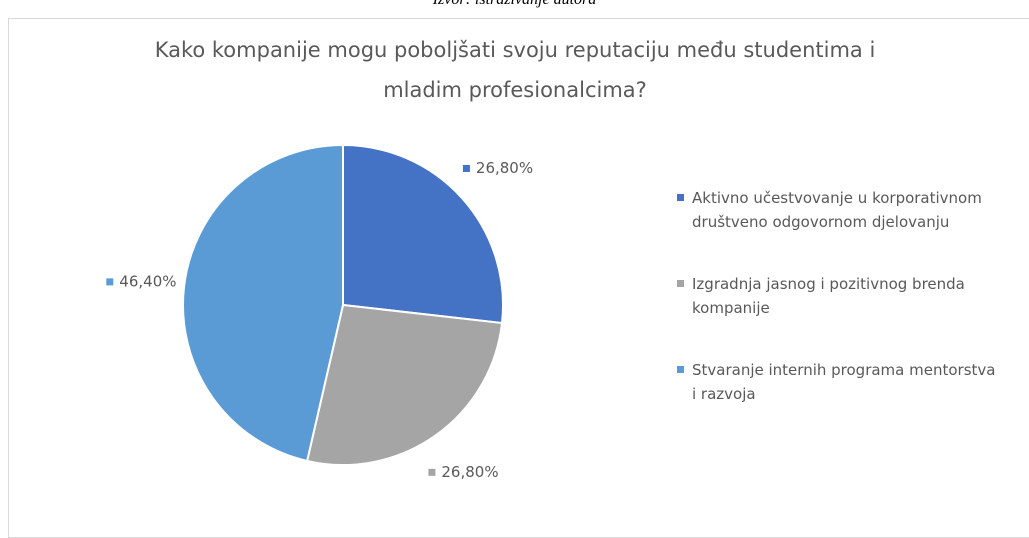 This screenshot has height=538, width=1029. Describe the element at coordinates (147, 281) in the screenshot. I see `data-label: 46,40%` at that location.